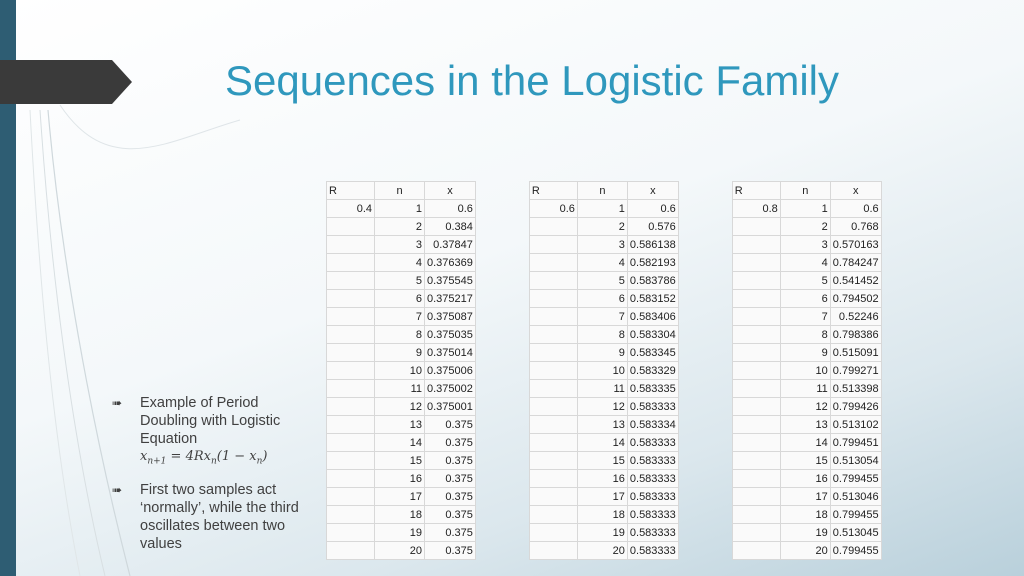 The width and height of the screenshot is (1024, 576). I want to click on x-cell: 0.583333, so click(652, 514).